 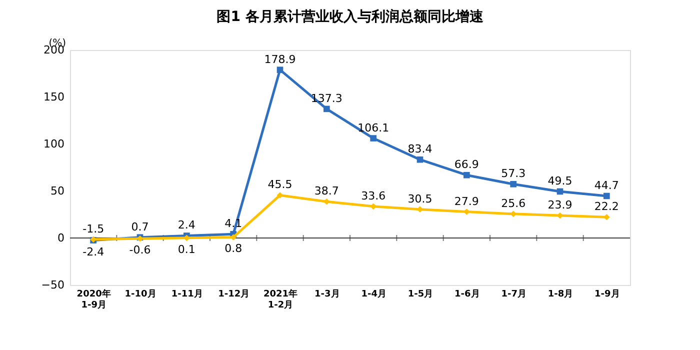 What do you see at coordinates (52, 285) in the screenshot?
I see `y-tick-label: −50` at bounding box center [52, 285].